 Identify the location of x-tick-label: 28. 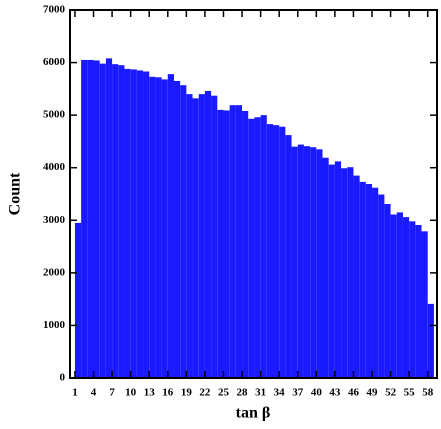
(243, 393).